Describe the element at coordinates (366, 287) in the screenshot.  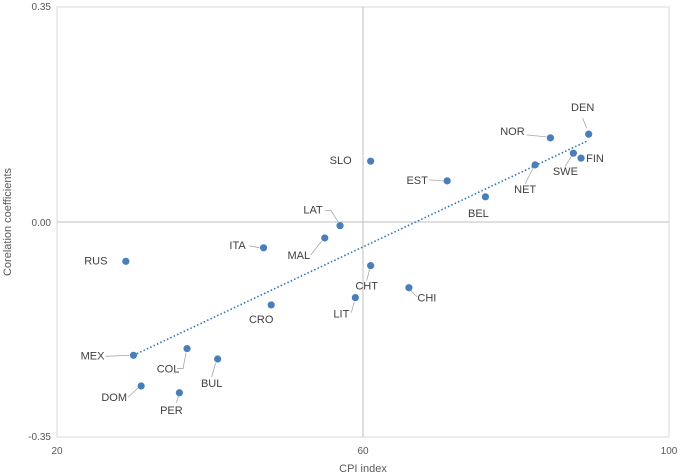
I see `data-label-cht: CHT` at that location.